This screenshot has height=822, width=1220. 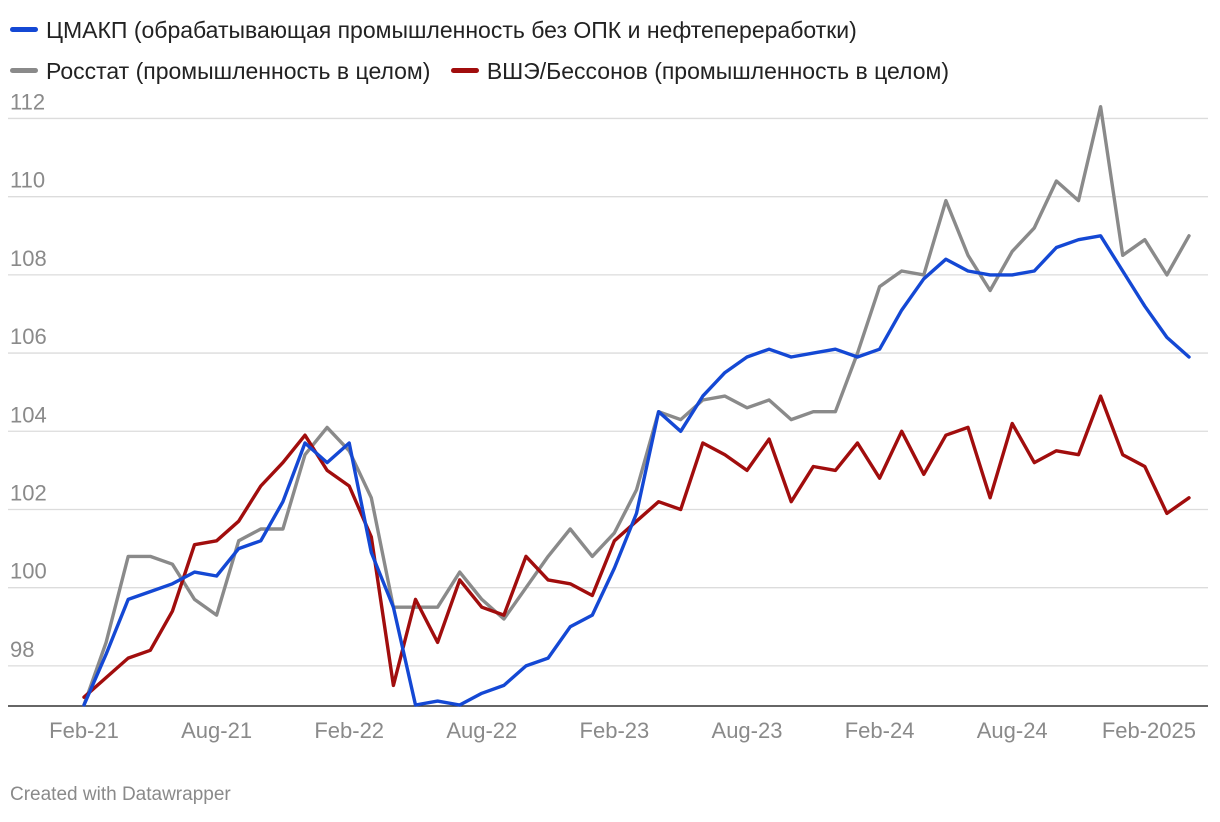 I want to click on legend-swatch-rosstat, so click(x=24, y=71).